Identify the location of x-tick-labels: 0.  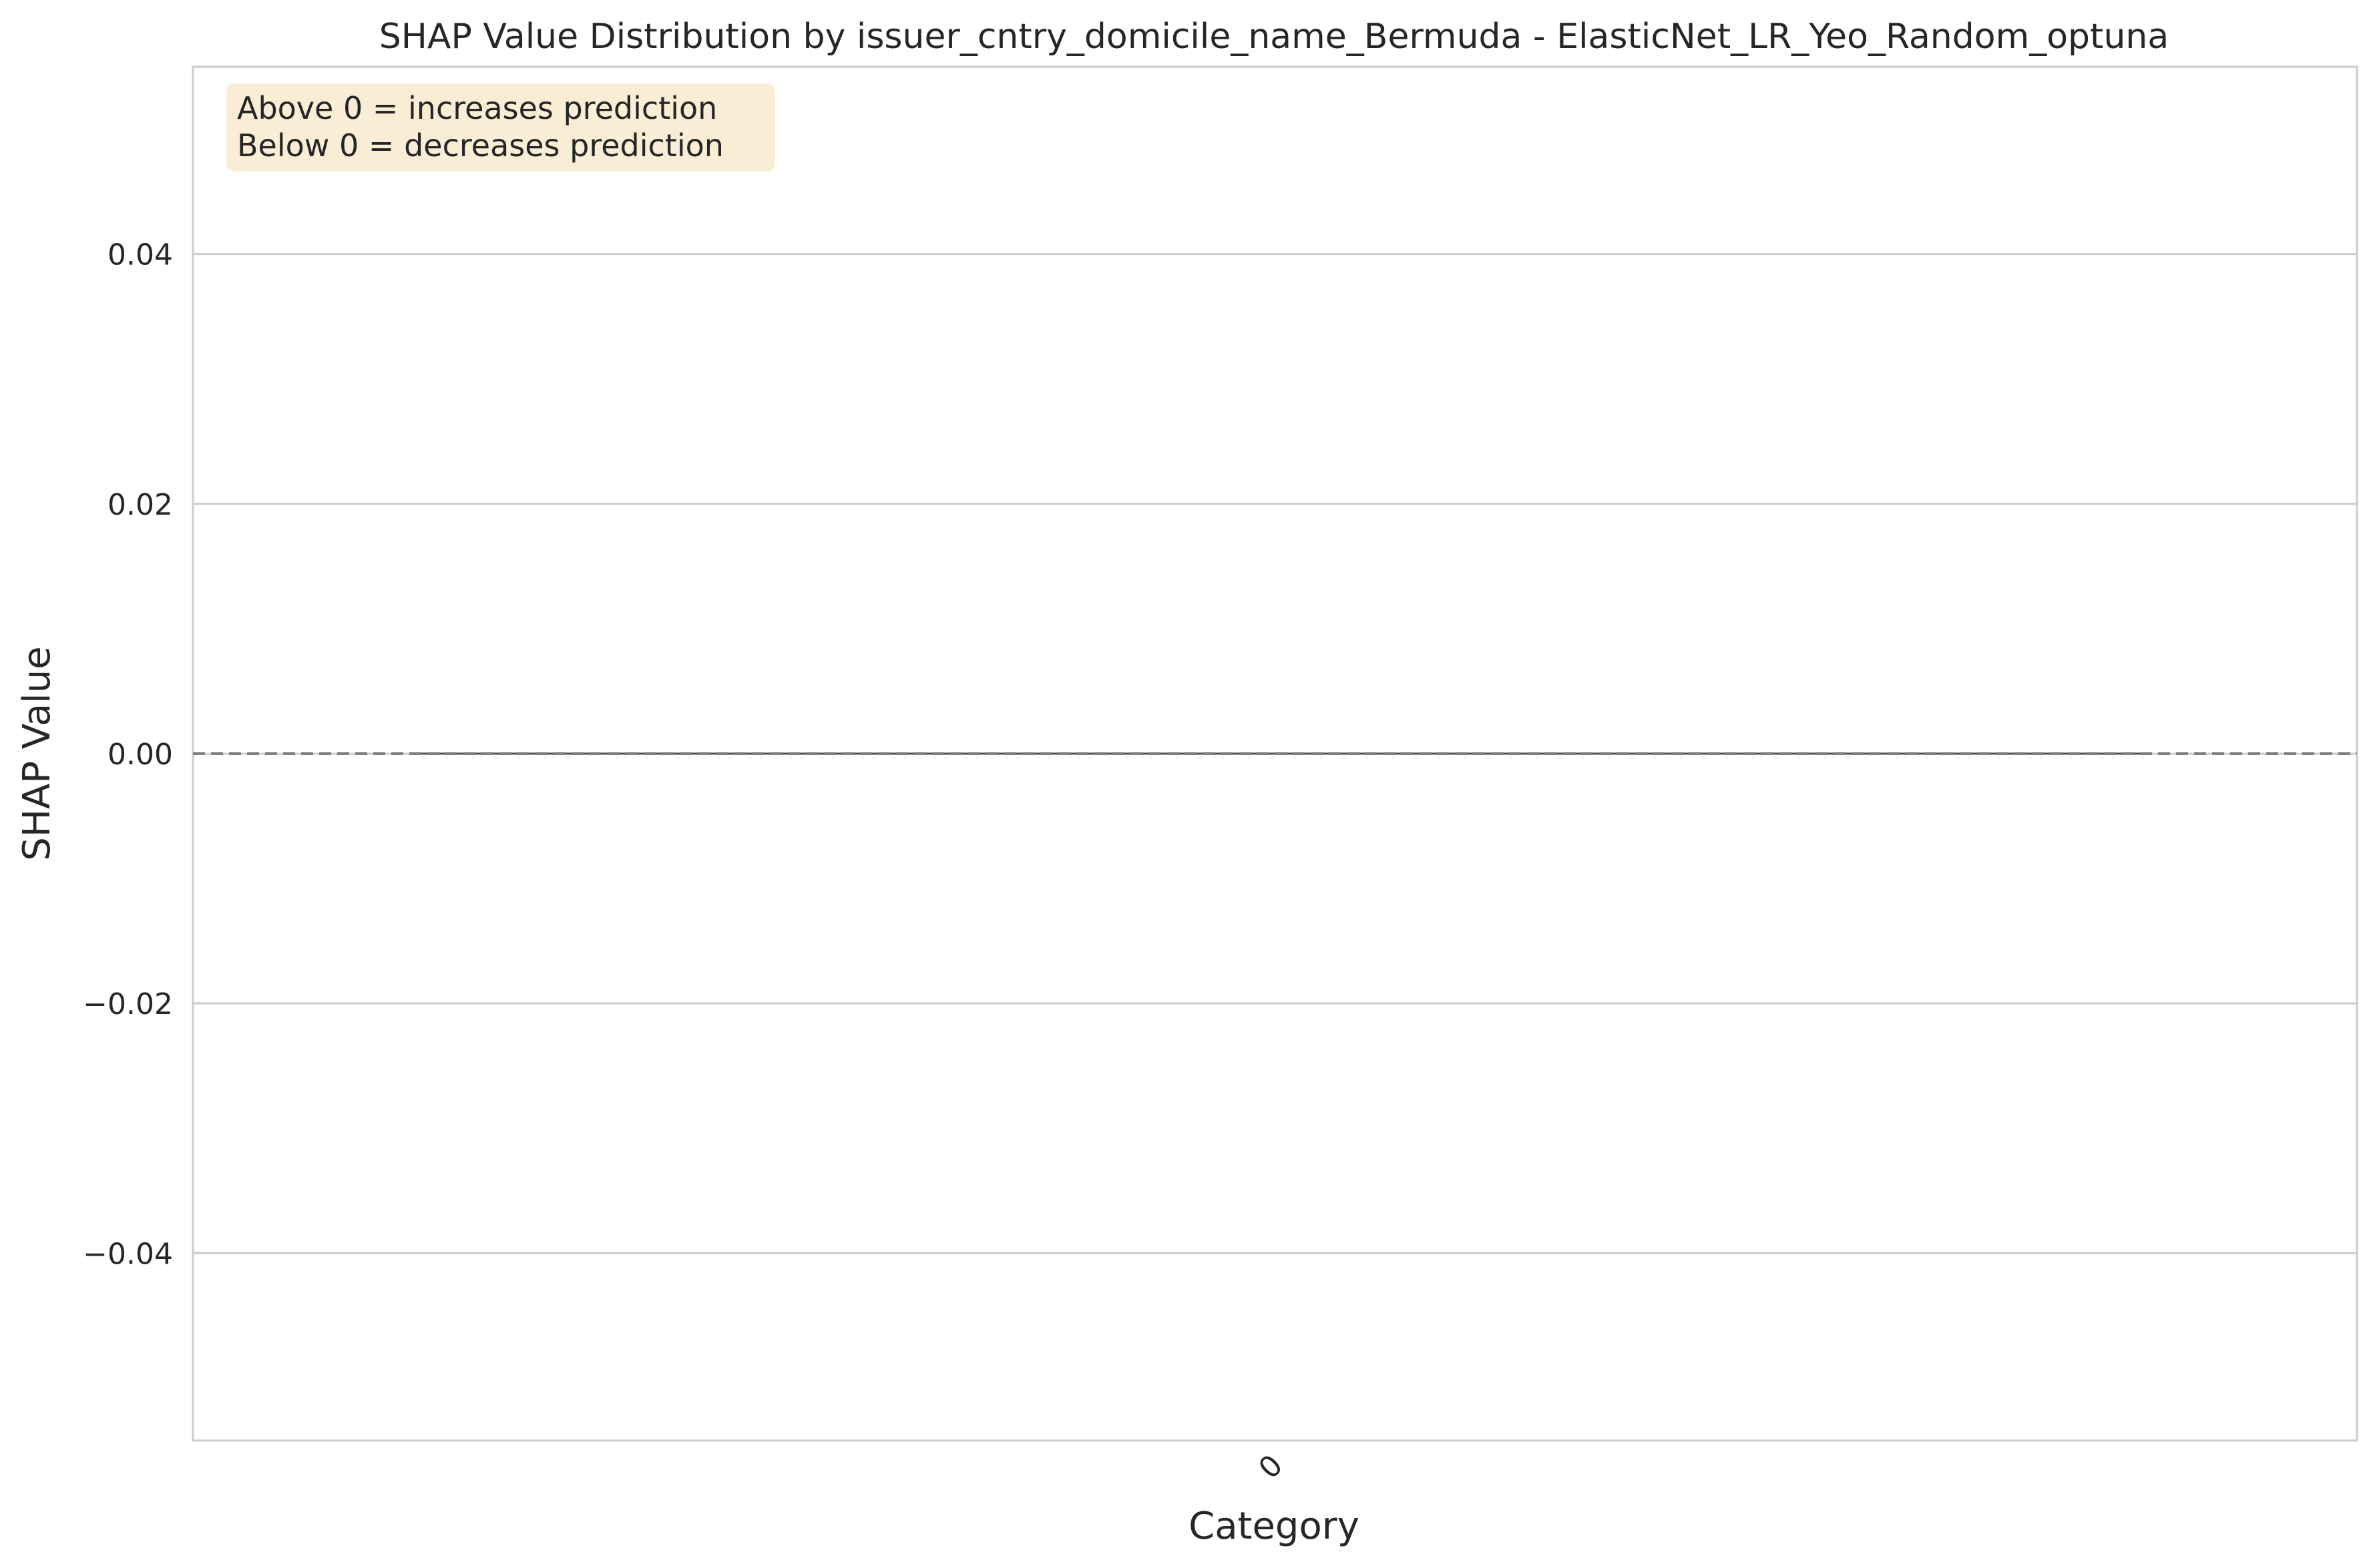
(1270, 1467).